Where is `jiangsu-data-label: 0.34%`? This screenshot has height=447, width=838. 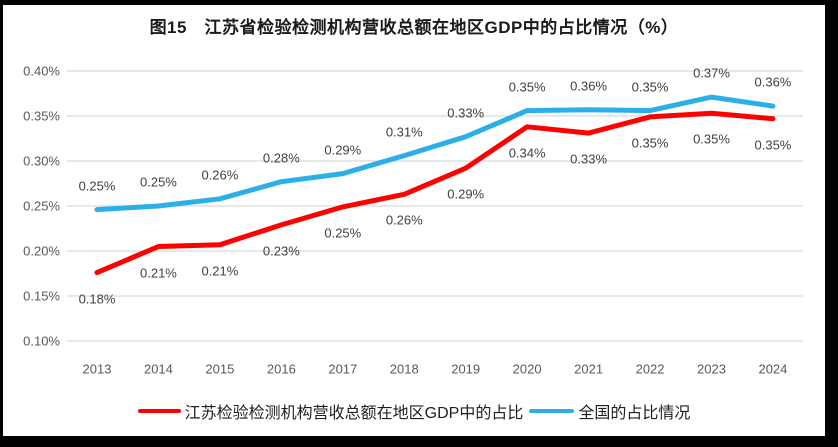 jiangsu-data-label: 0.34% is located at coordinates (527, 153).